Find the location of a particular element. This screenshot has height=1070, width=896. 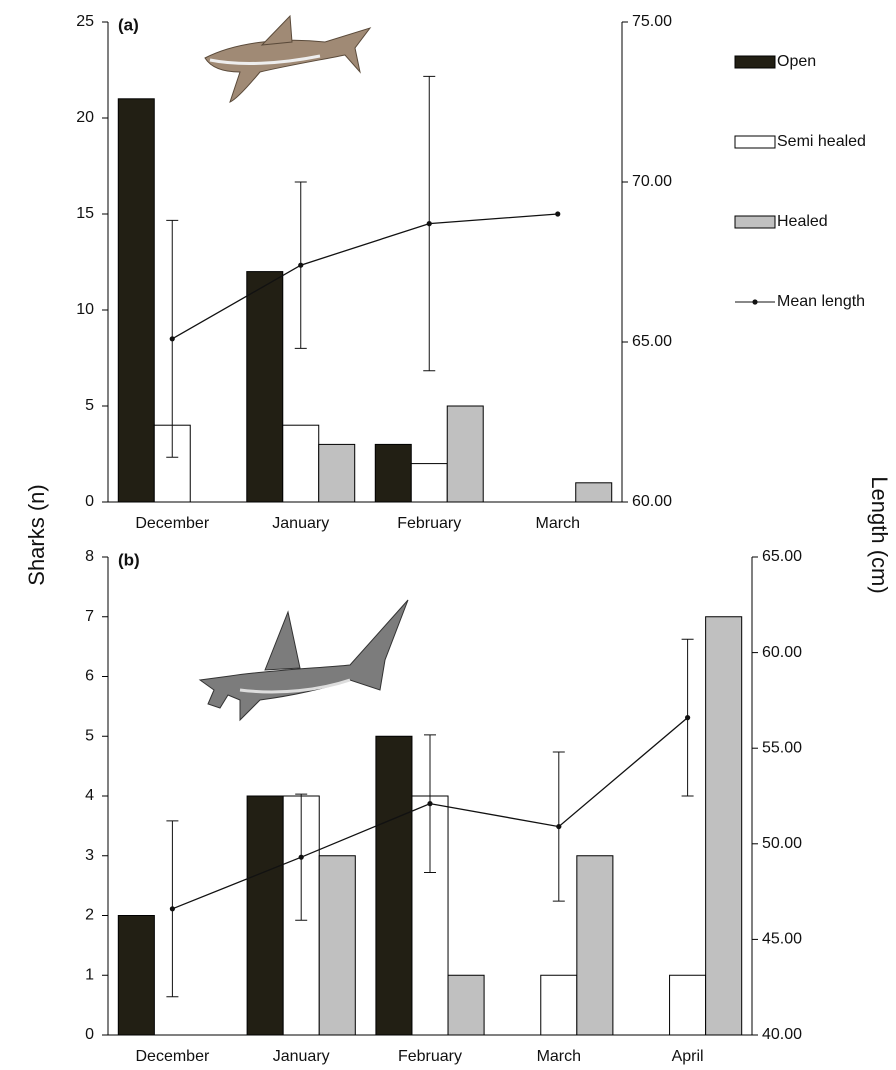

y-tick-label: 10 is located at coordinates (85, 309).